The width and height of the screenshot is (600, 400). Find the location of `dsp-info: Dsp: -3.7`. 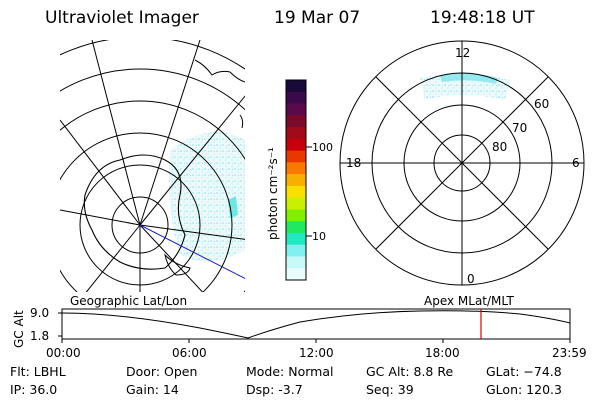

dsp-info: Dsp: -3.7 is located at coordinates (274, 389).